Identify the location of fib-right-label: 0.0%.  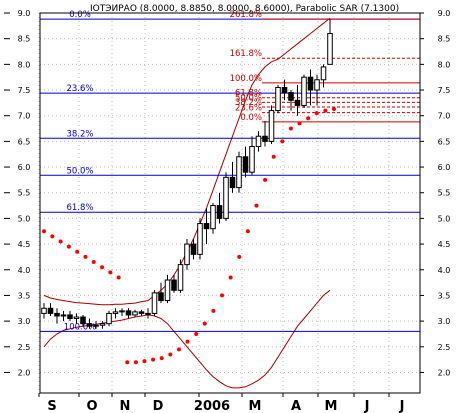
(251, 118).